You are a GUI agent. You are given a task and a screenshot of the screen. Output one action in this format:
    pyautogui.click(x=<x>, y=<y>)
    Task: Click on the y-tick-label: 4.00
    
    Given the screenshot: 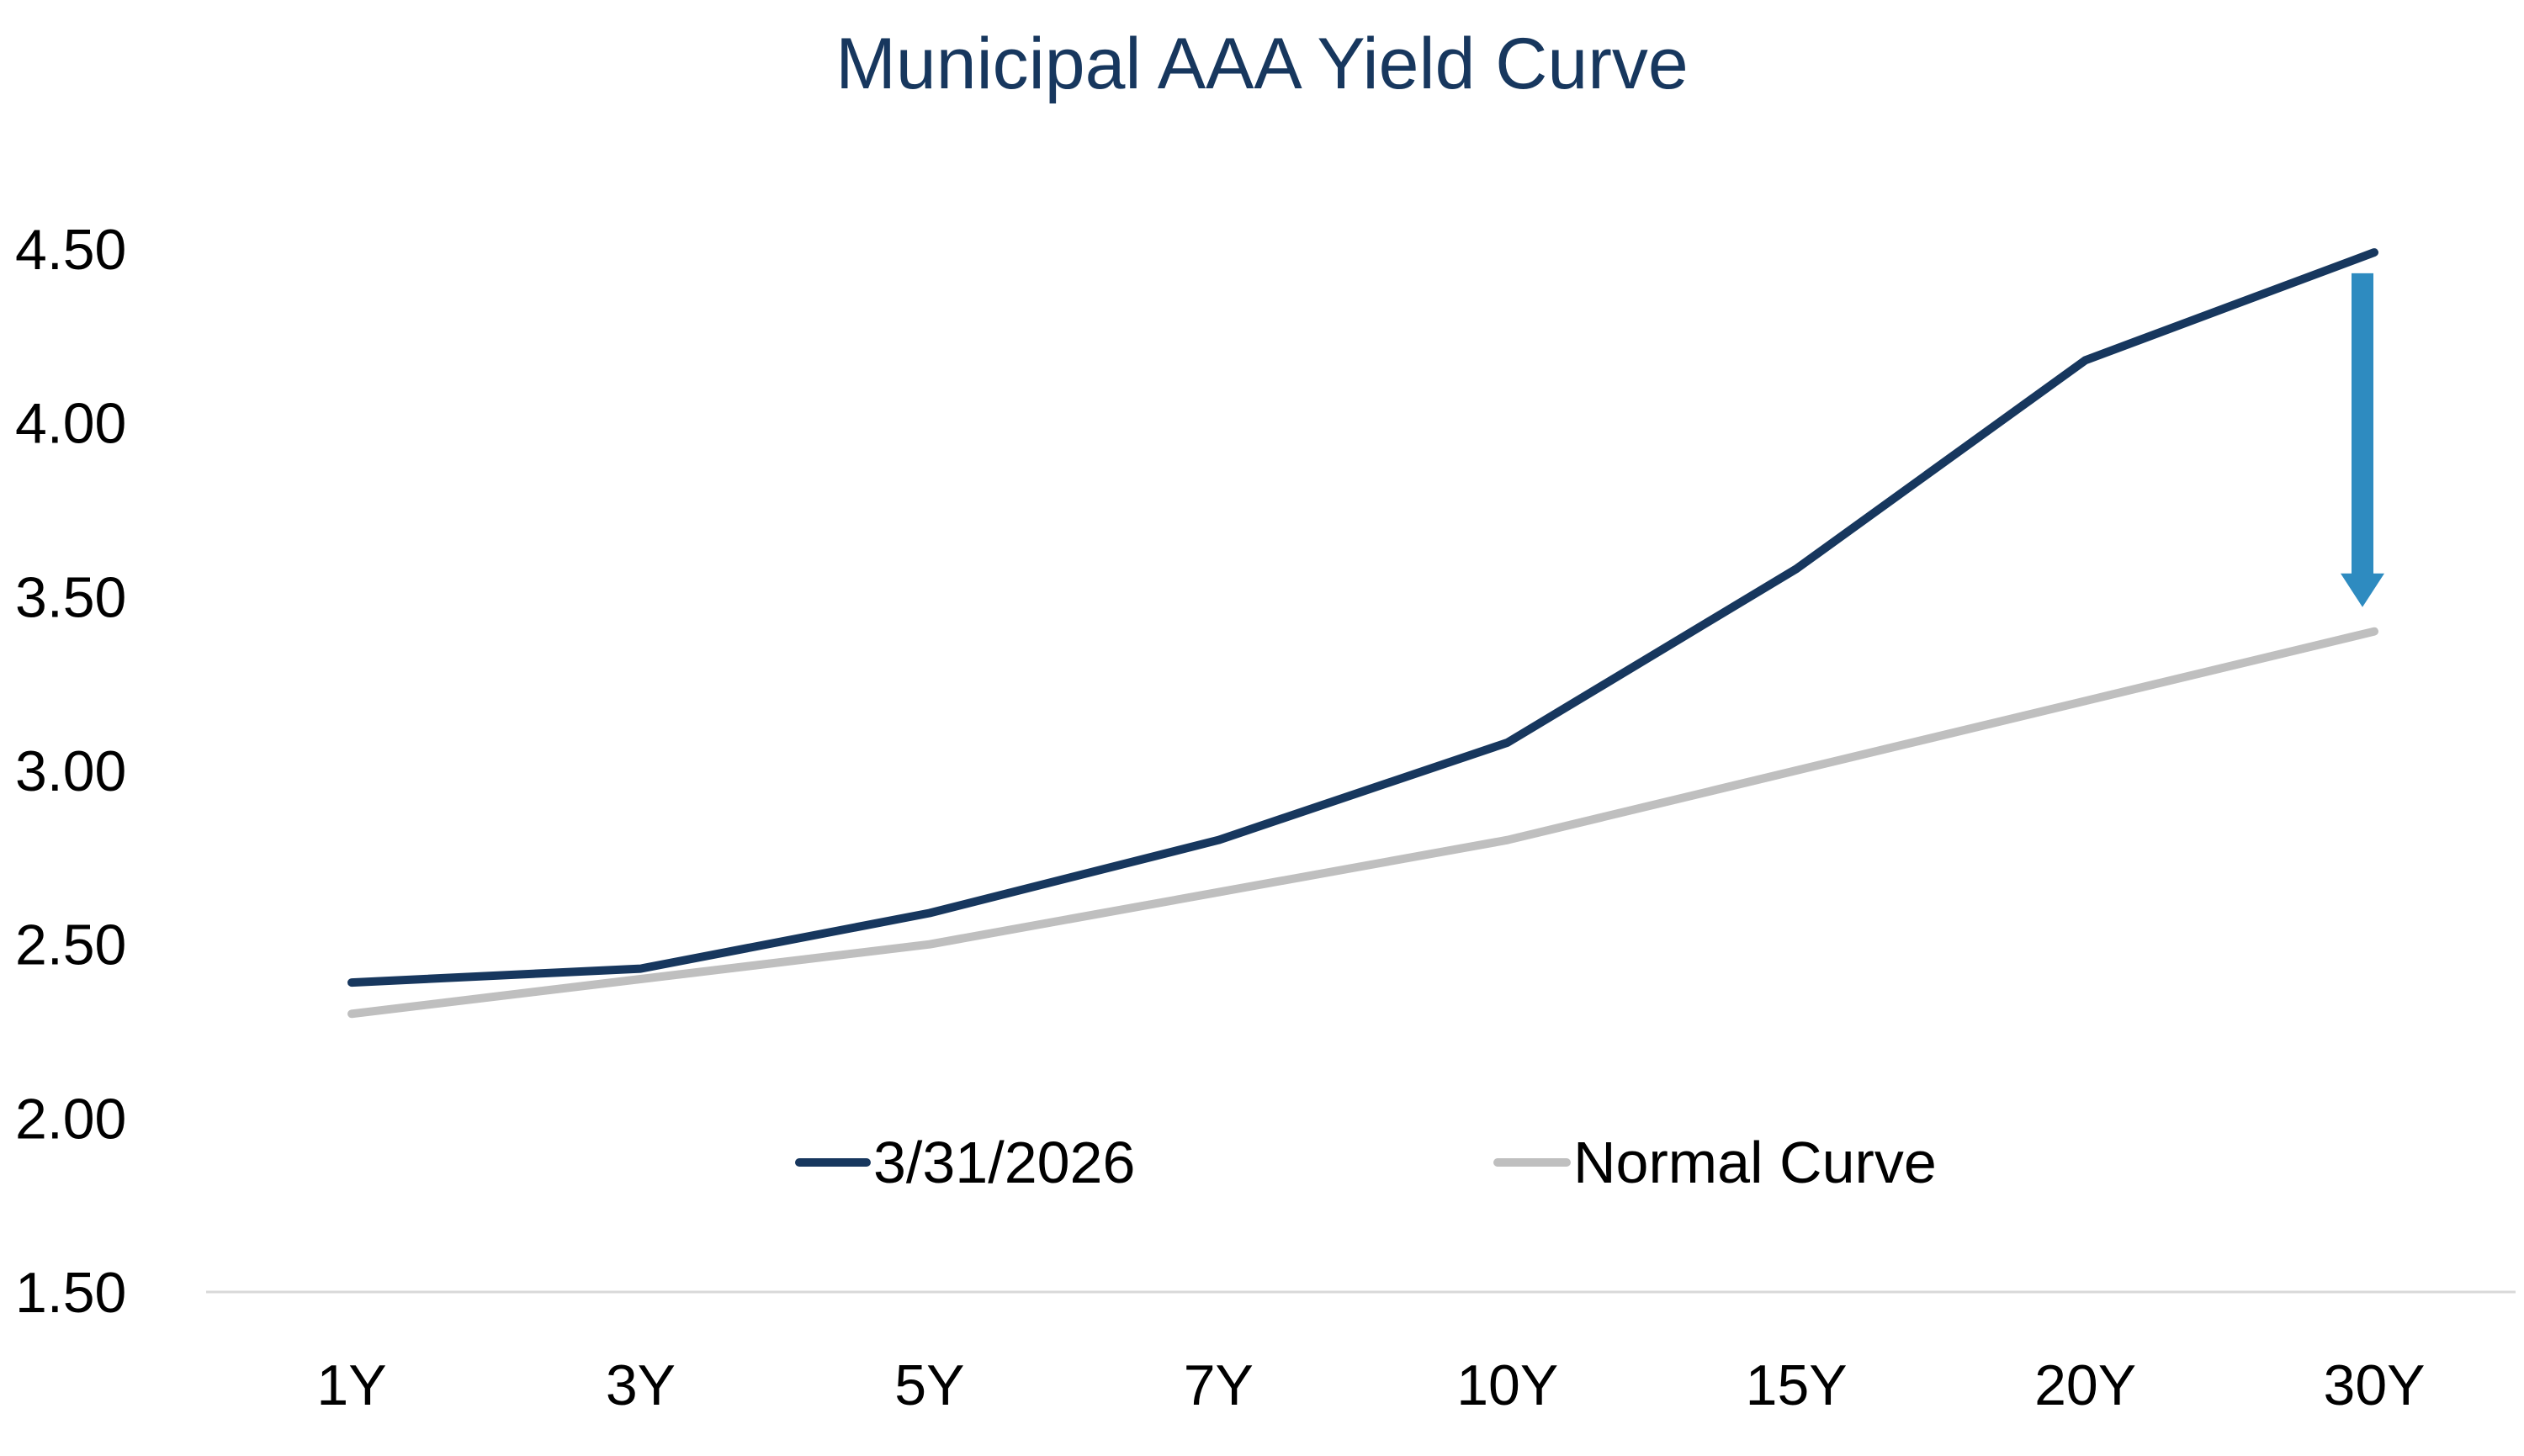 What is the action you would take?
    pyautogui.click(x=70, y=424)
    